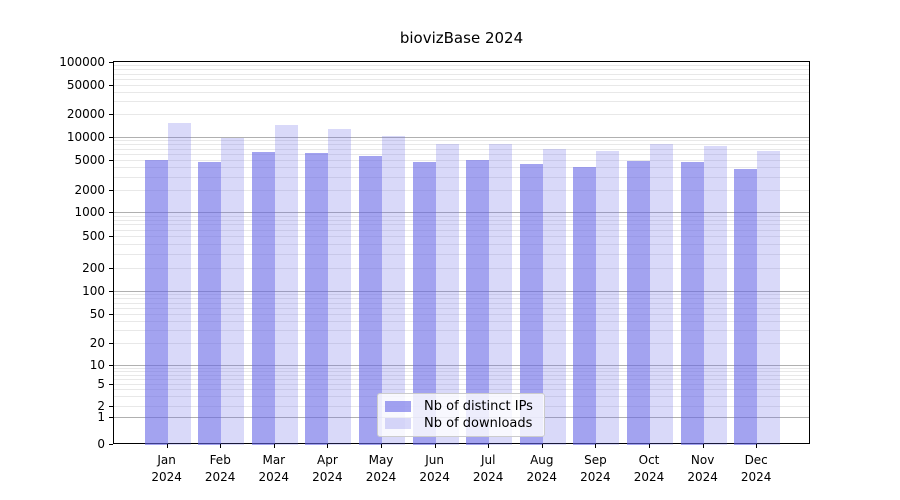  What do you see at coordinates (85, 137) in the screenshot?
I see `y-tick-label: 10000` at bounding box center [85, 137].